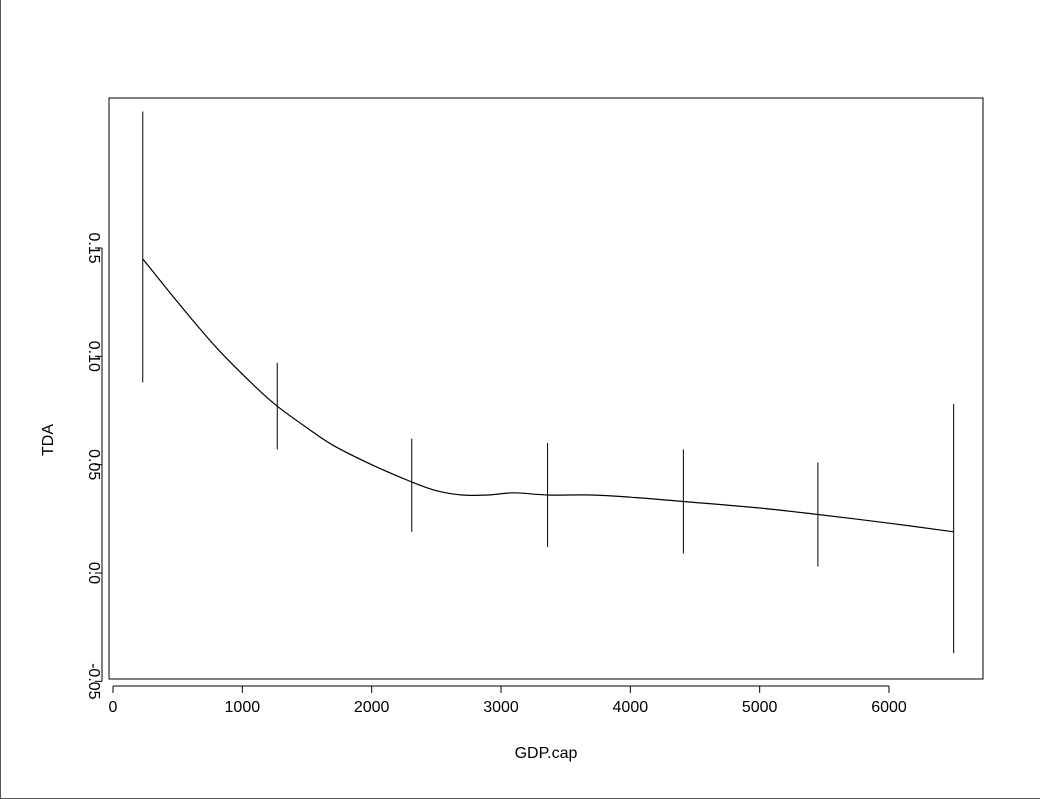  I want to click on x-axis: 0 1000 2000 3000 4000 5000 6000, so click(508, 700).